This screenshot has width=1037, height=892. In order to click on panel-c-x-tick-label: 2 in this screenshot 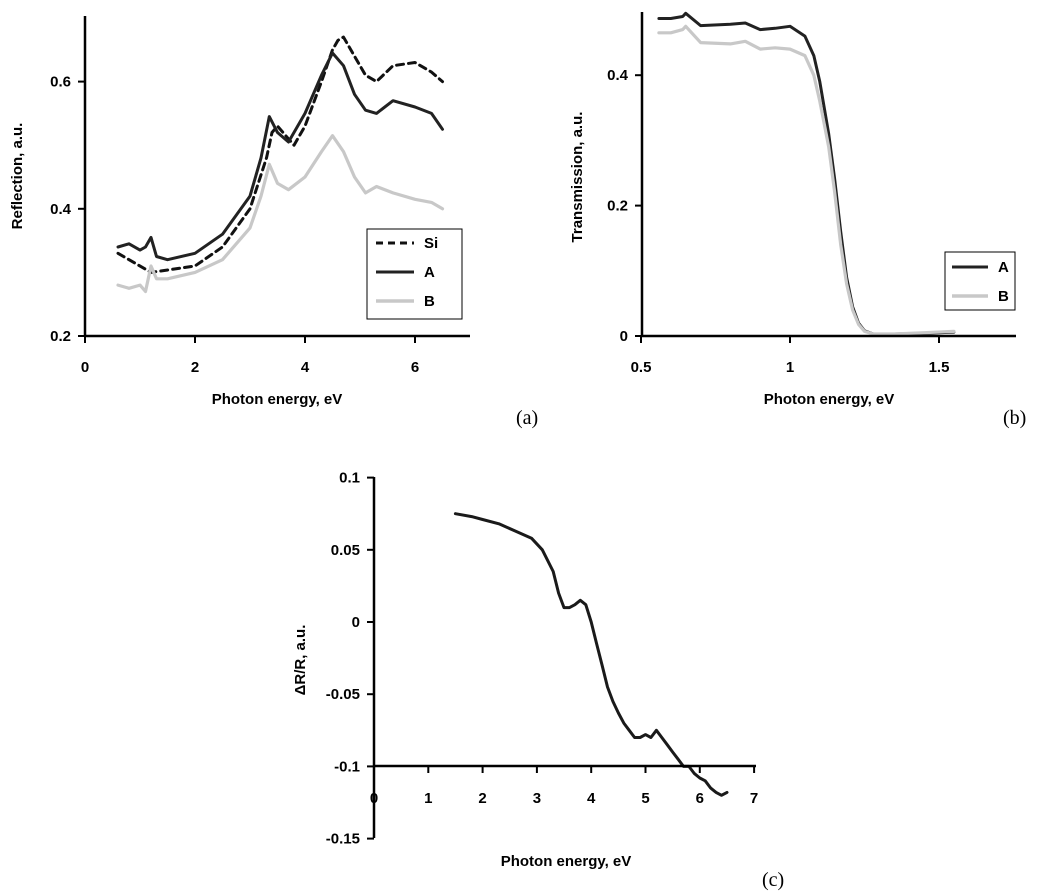, I will do `click(482, 798)`.